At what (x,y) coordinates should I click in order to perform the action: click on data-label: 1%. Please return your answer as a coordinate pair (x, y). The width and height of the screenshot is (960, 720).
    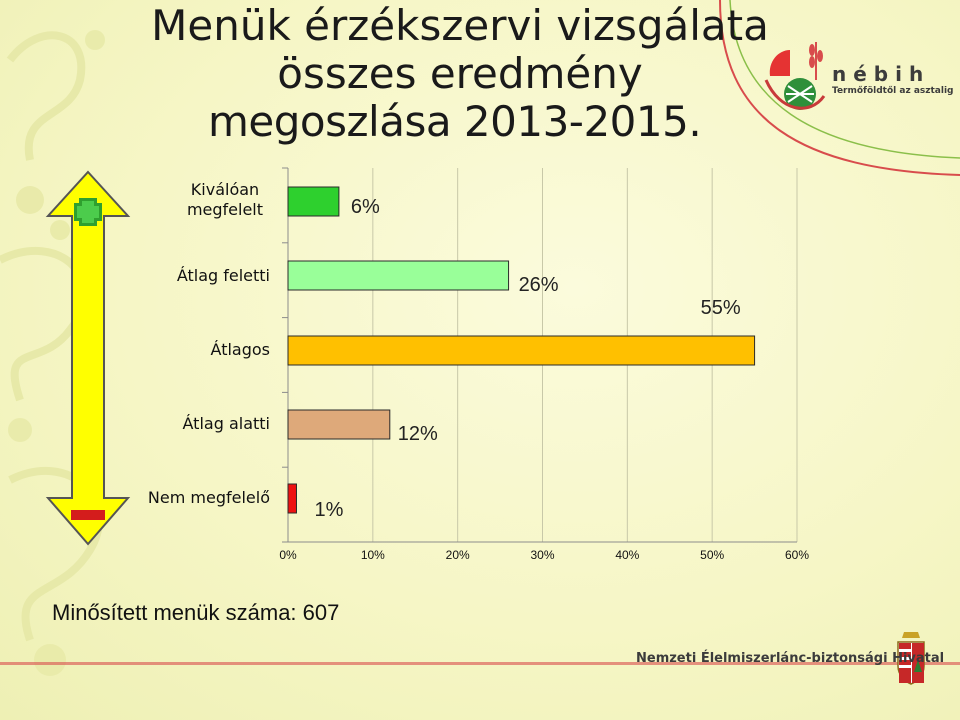
    Looking at the image, I should click on (328, 510).